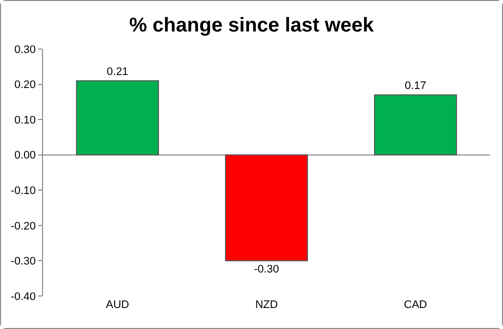  I want to click on x-tick-label: CAD, so click(416, 305).